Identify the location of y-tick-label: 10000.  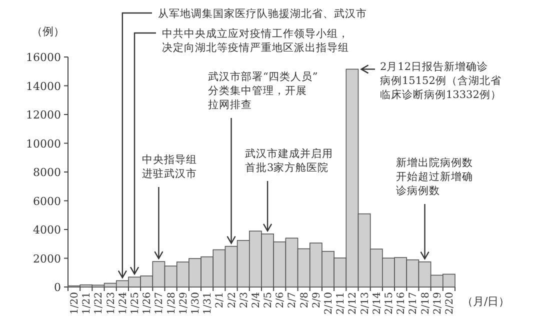
(43, 143).